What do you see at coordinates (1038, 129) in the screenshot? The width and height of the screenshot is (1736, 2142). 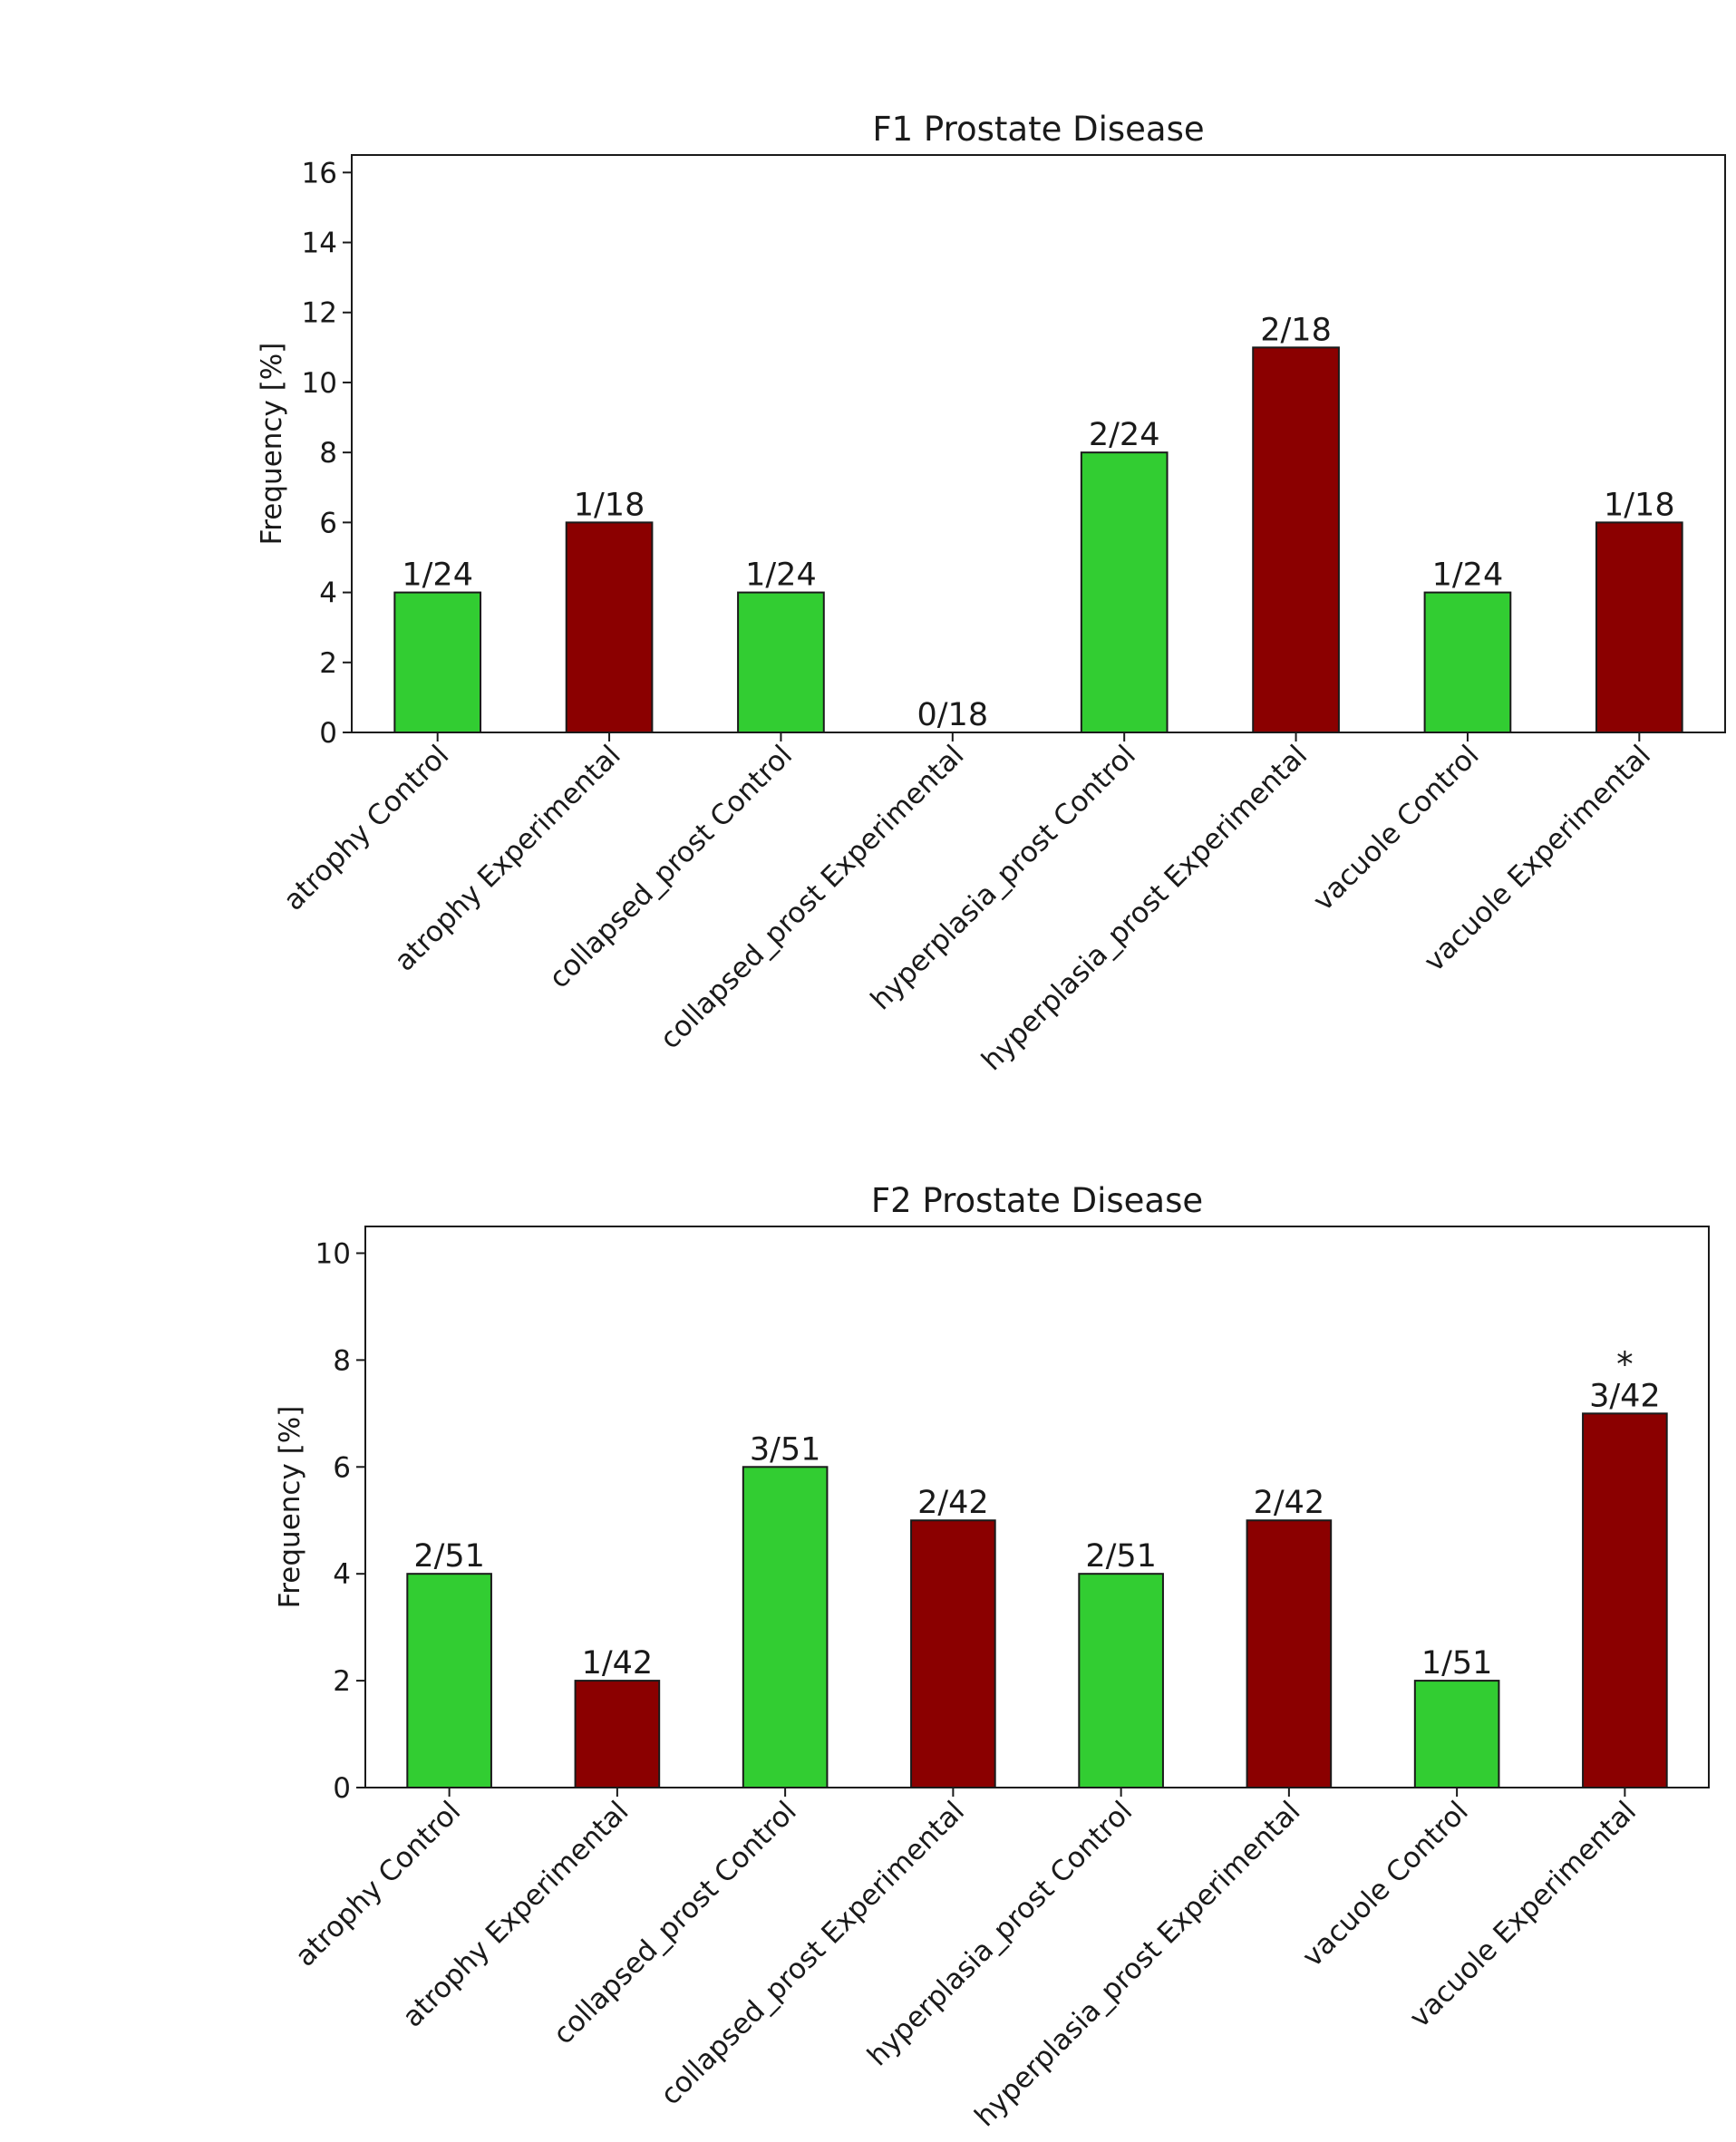 I see `chart-title: F1 Prostate Disease` at bounding box center [1038, 129].